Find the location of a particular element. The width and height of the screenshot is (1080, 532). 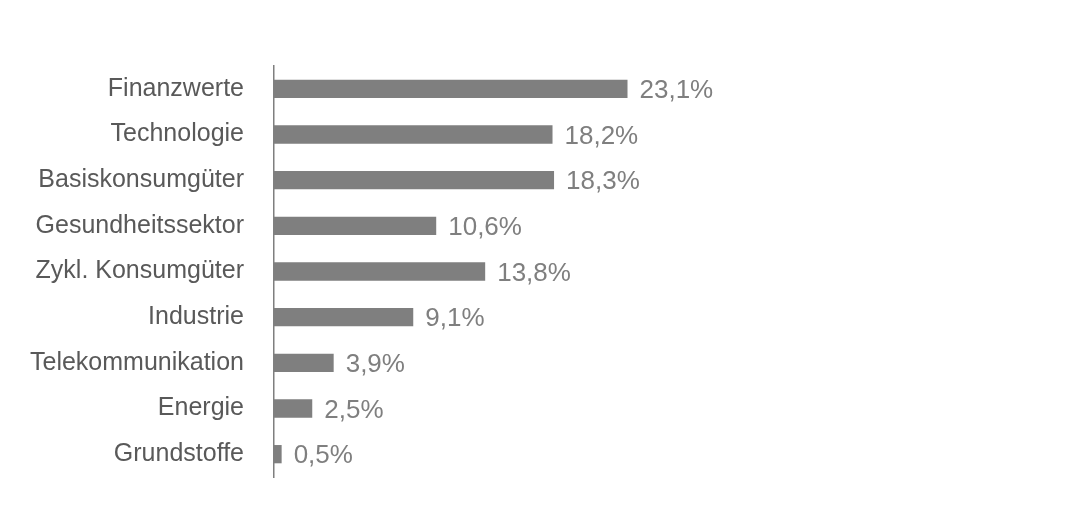

data-label: 23,1% is located at coordinates (676, 89).